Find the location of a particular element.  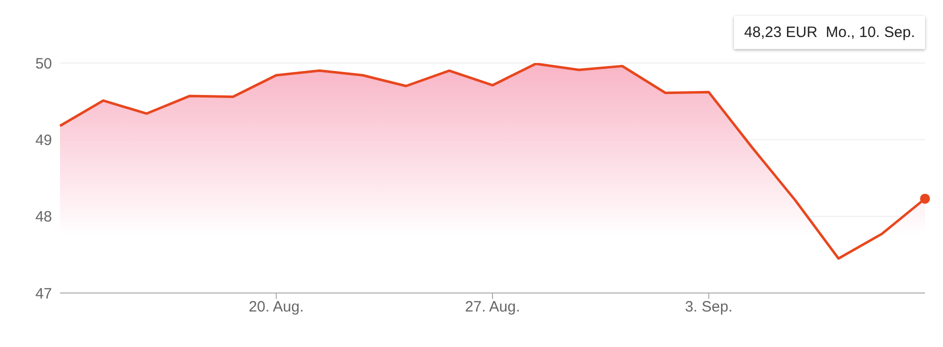

x-tick-label: 3. Sep. is located at coordinates (708, 307).